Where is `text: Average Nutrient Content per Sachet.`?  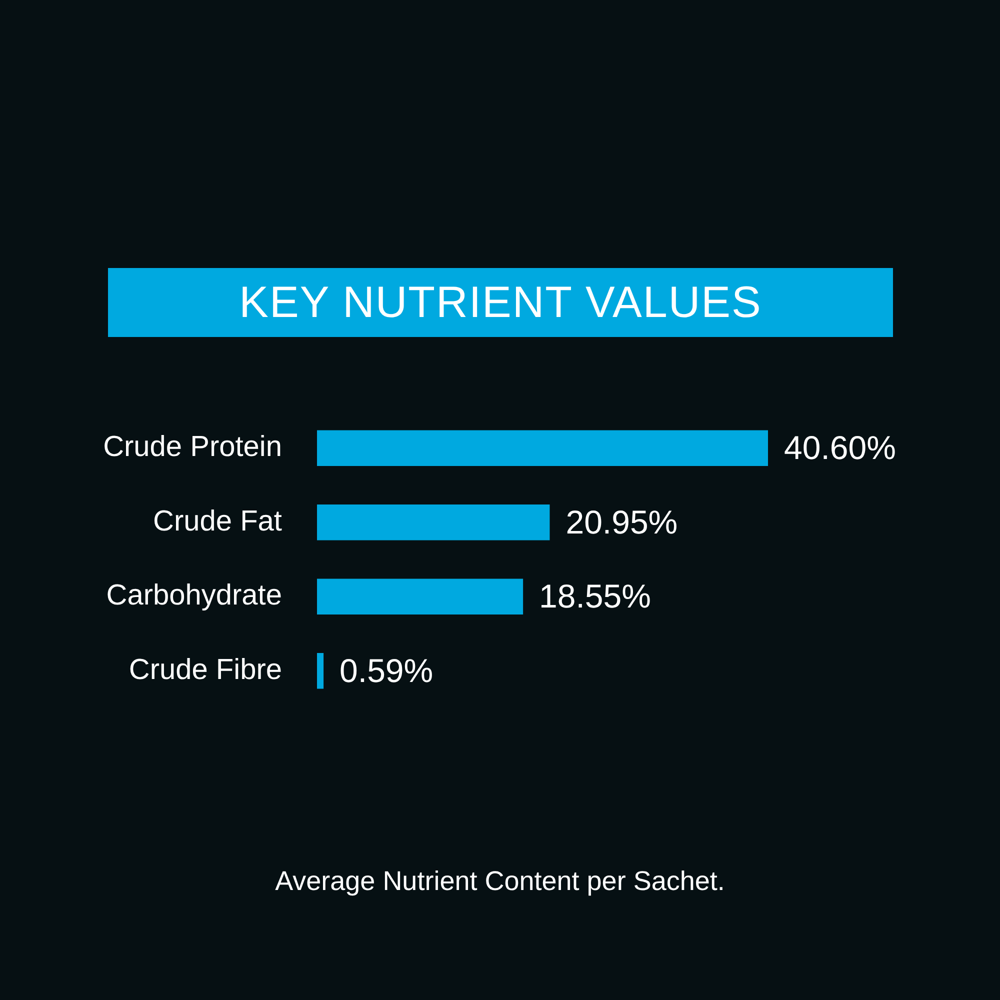 text: Average Nutrient Content per Sachet. is located at coordinates (500, 881).